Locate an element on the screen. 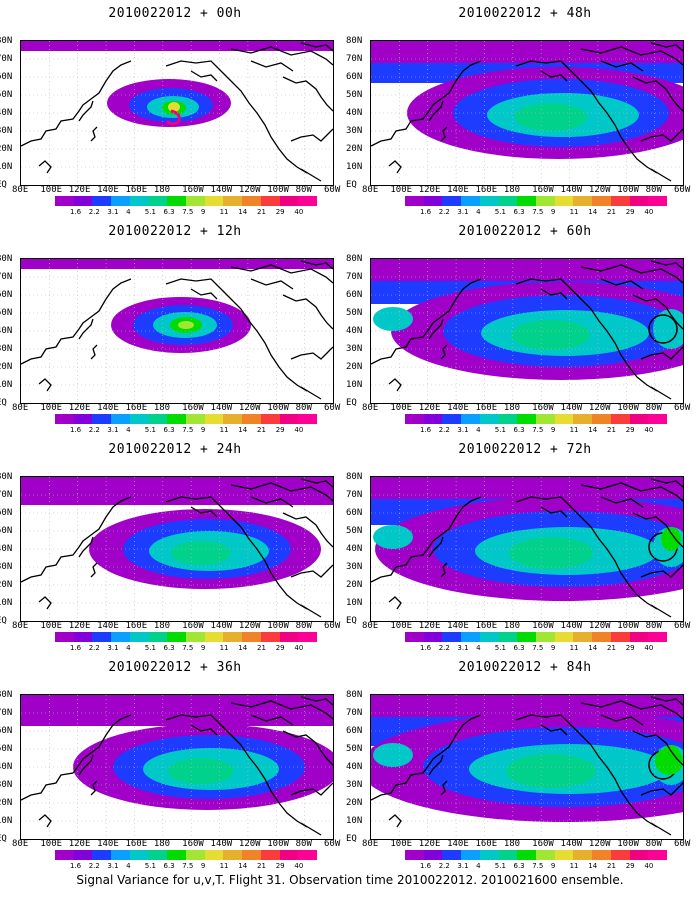 Image resolution: width=700 pixels, height=900 pixels. lat-label: 60N is located at coordinates (6, 77).